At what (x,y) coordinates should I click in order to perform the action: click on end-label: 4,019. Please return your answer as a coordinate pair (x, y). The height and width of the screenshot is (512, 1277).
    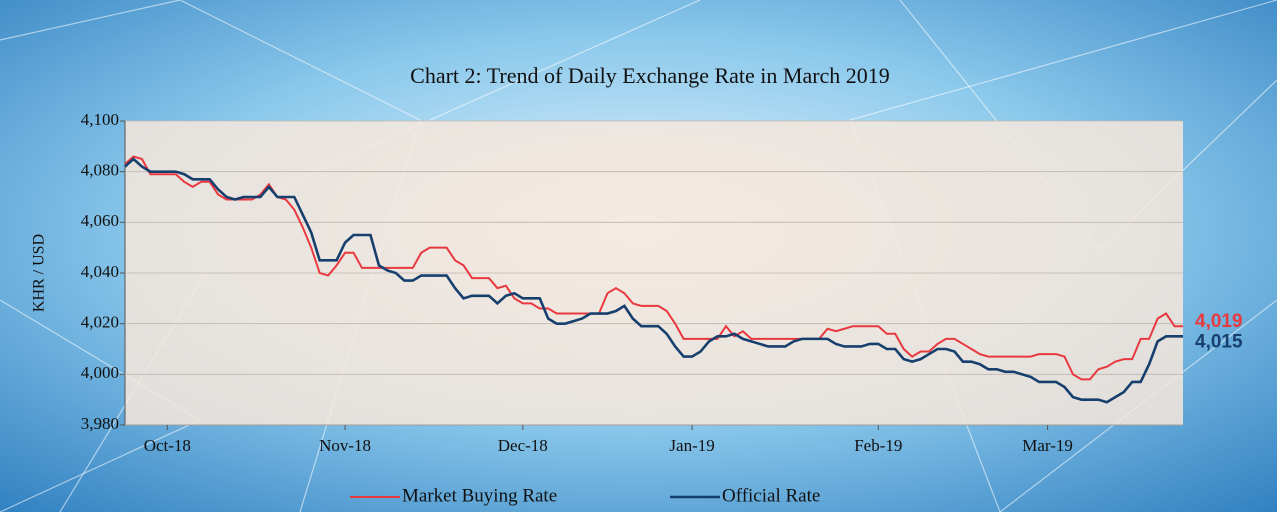
    Looking at the image, I should click on (1219, 321).